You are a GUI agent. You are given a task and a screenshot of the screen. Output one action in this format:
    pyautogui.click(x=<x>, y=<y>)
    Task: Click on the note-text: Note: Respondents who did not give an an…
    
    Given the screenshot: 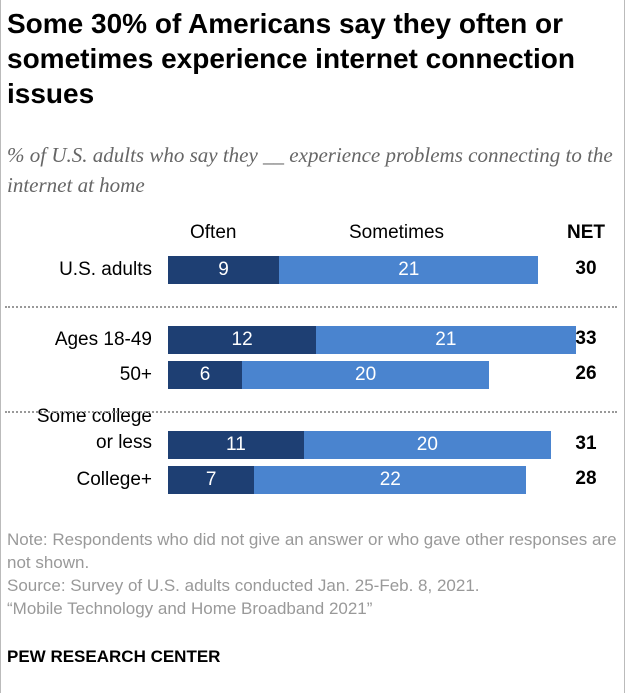 What is the action you would take?
    pyautogui.click(x=312, y=551)
    